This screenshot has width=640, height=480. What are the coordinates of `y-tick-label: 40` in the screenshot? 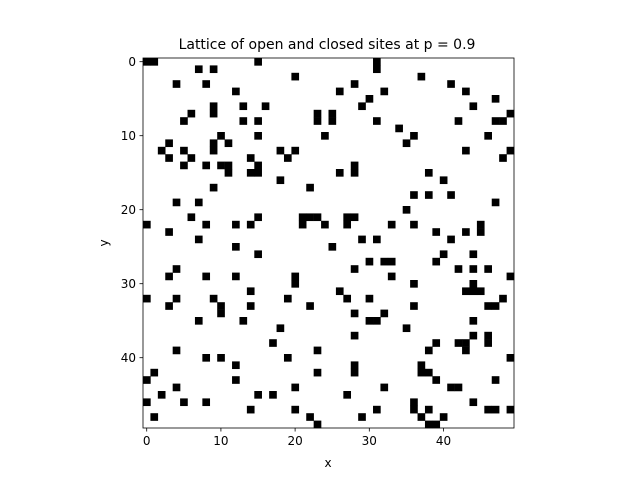 It's located at (128, 358).